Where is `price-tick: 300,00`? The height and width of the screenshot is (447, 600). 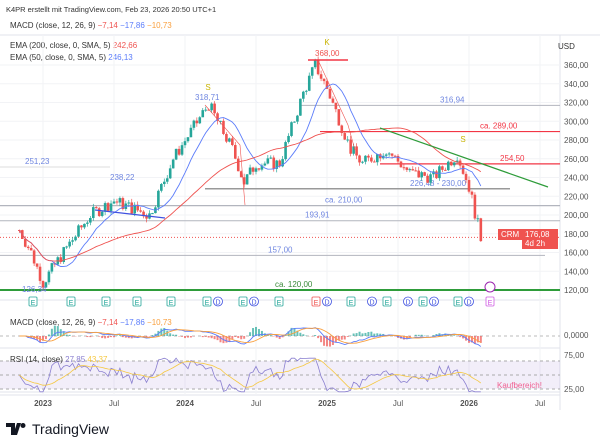 price-tick: 300,00 is located at coordinates (576, 121).